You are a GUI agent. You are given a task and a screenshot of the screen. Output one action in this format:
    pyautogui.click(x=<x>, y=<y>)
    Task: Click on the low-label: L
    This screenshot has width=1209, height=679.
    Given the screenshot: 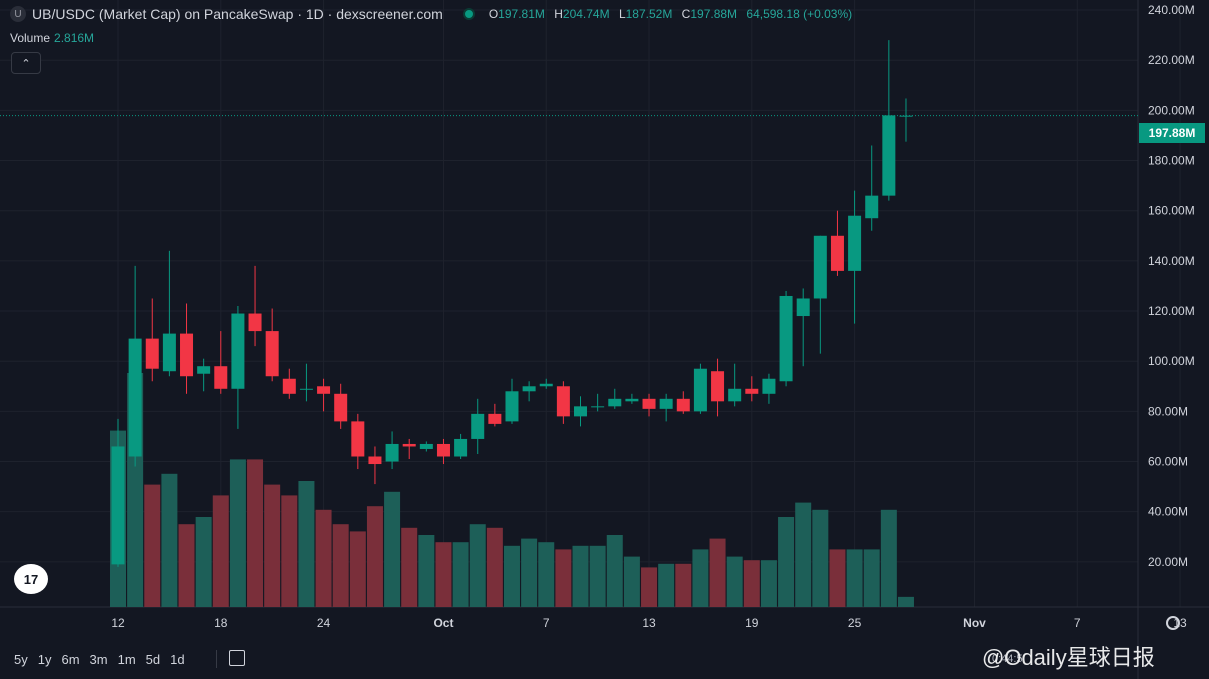 What is the action you would take?
    pyautogui.click(x=622, y=14)
    